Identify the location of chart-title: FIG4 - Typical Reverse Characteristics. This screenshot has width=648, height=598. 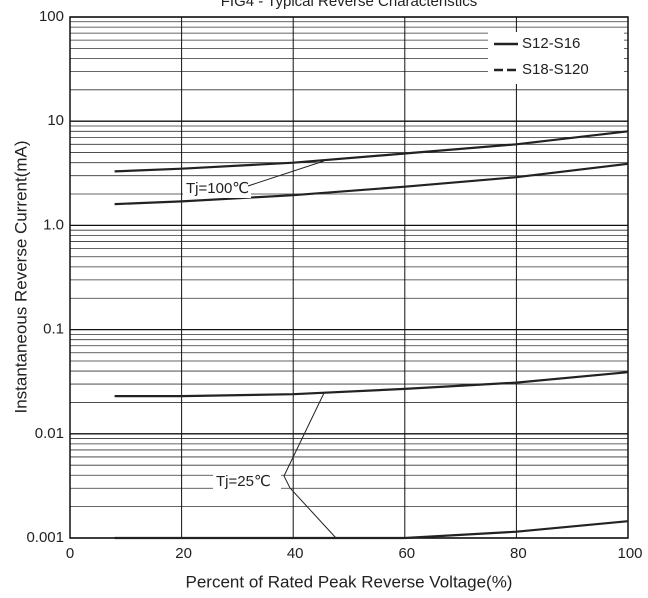
(349, 5).